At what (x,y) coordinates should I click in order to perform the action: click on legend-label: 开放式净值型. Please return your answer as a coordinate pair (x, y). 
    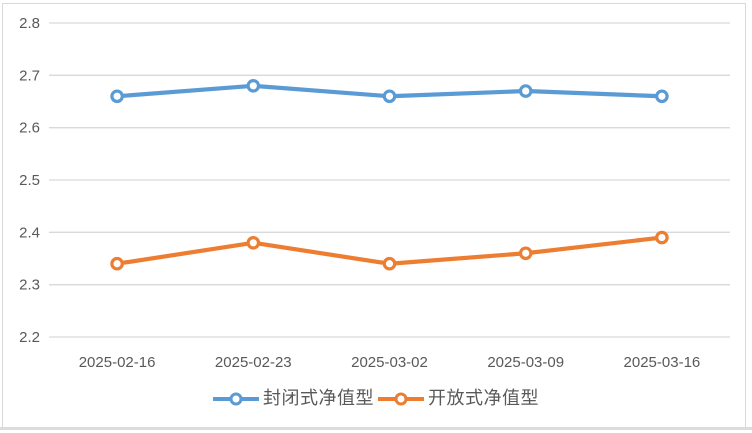
    Looking at the image, I should click on (483, 398).